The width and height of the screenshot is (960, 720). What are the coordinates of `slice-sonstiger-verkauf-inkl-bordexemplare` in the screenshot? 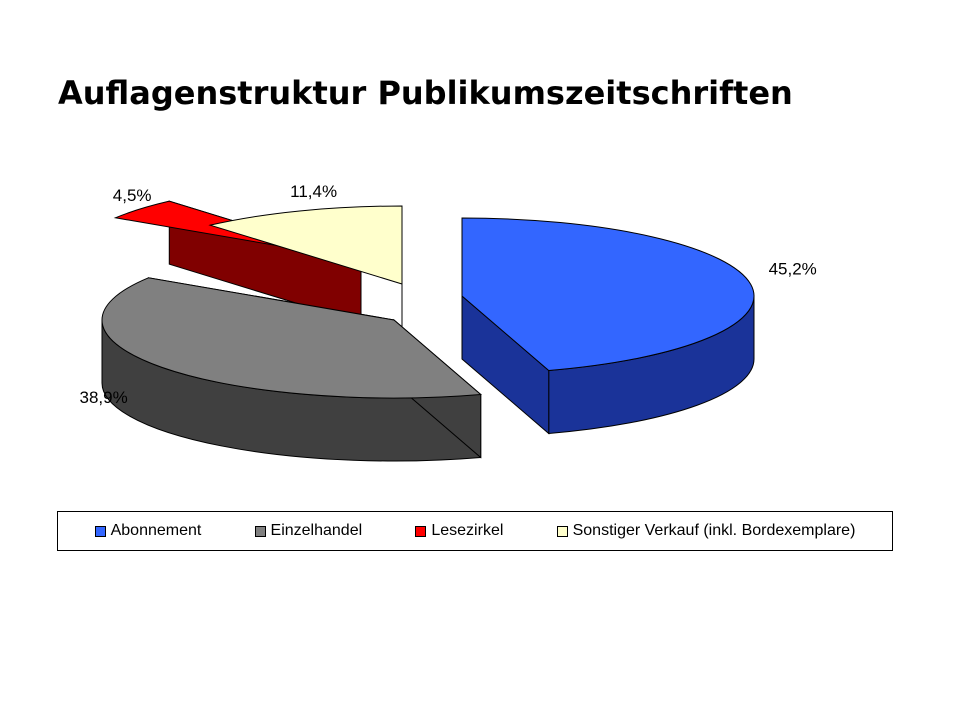 It's located at (305, 245).